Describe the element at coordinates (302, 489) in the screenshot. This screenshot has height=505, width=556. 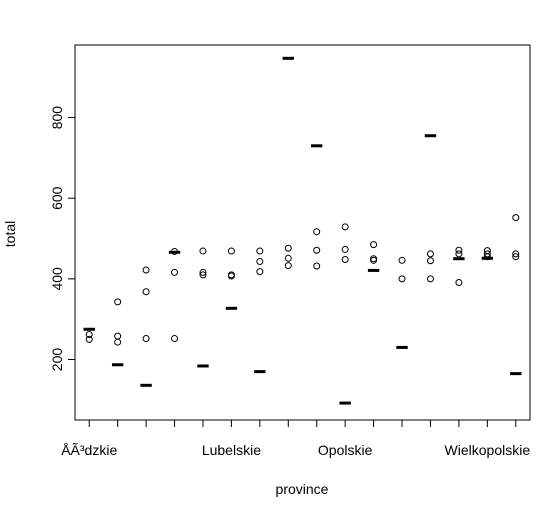
I see `x-axis-label: province` at that location.